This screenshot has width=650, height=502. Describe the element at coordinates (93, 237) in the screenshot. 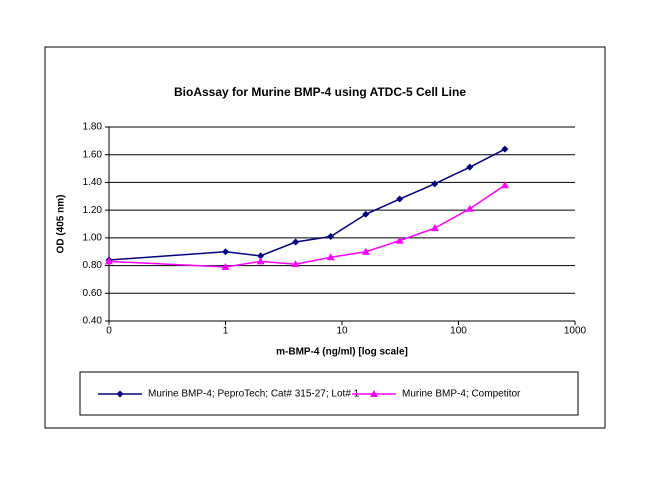

I see `y-tick-label: 1.00` at that location.